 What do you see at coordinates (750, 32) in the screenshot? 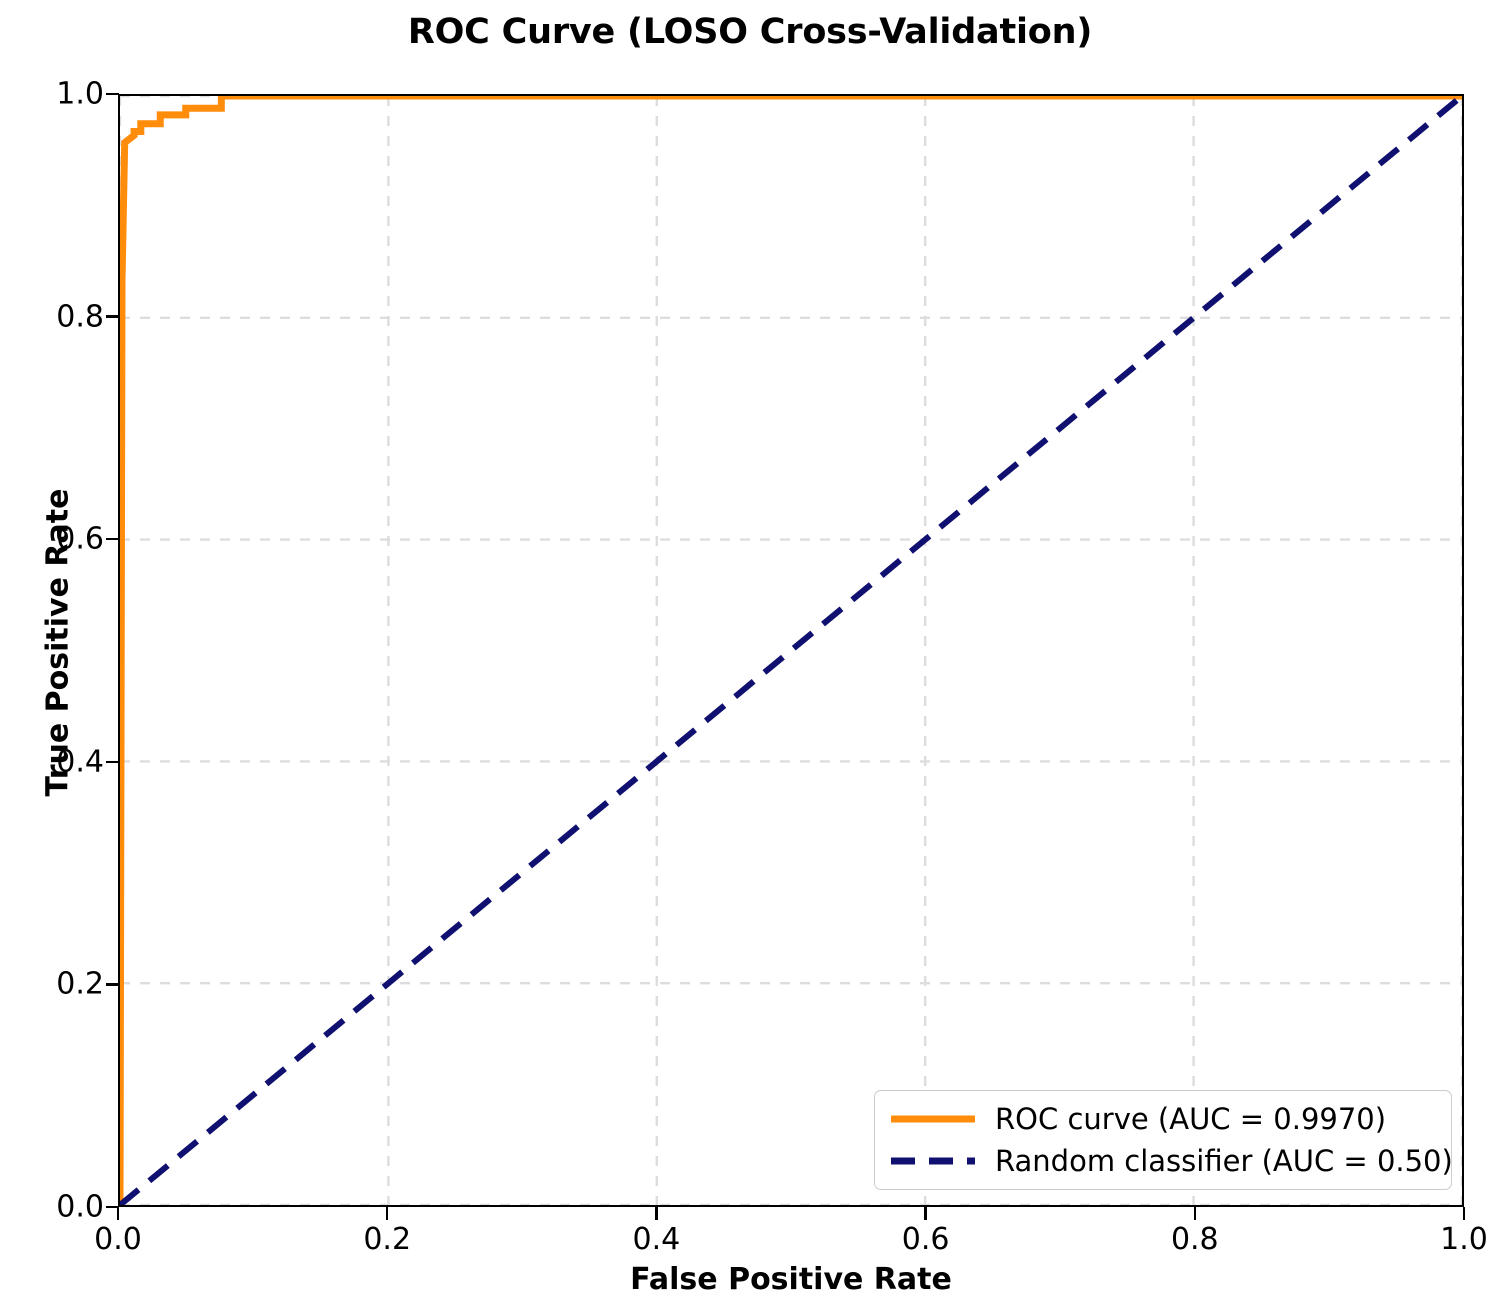
I see `page-title: ROC Curve (LOSO Cross-Validation)` at bounding box center [750, 32].